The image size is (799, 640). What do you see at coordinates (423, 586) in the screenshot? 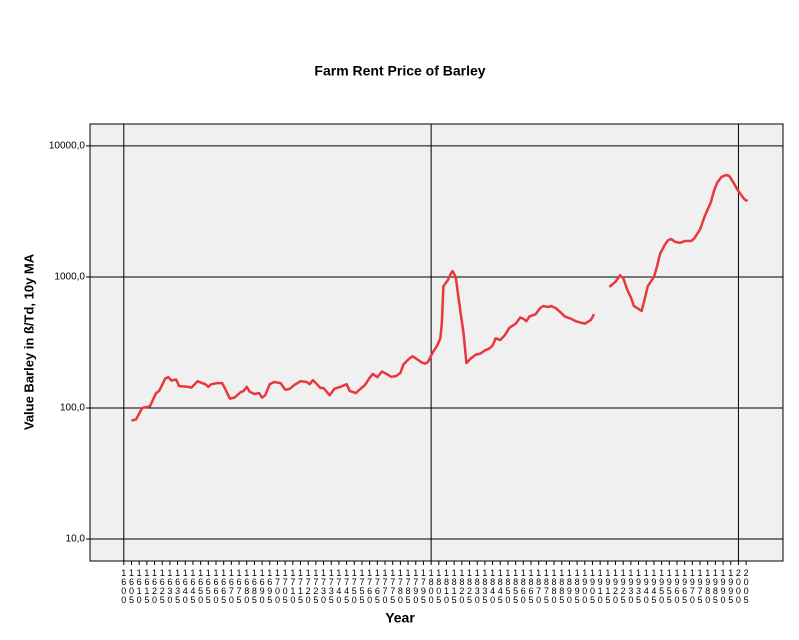
I see `x-tick-label: 1795` at bounding box center [423, 586].